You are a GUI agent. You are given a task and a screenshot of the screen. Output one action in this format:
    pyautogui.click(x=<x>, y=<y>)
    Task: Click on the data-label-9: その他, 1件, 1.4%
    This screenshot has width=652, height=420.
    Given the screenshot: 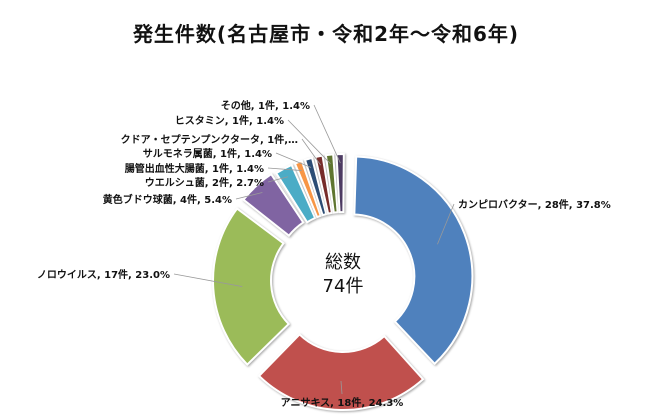 What is the action you would take?
    pyautogui.click(x=265, y=105)
    